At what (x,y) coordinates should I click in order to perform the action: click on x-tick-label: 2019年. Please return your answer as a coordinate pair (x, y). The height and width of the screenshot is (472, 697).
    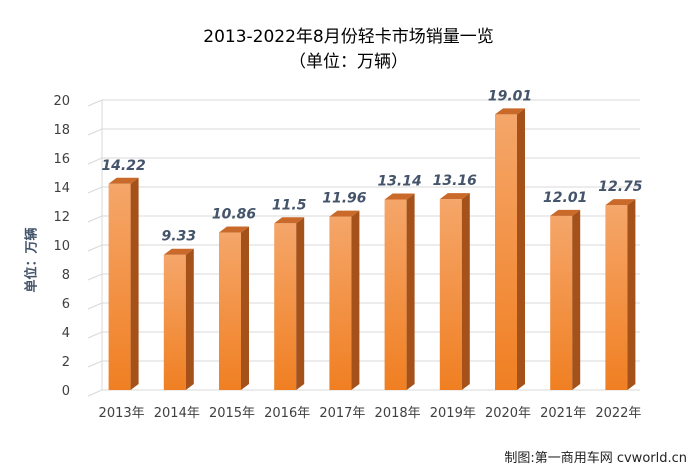
    Looking at the image, I should click on (453, 413).